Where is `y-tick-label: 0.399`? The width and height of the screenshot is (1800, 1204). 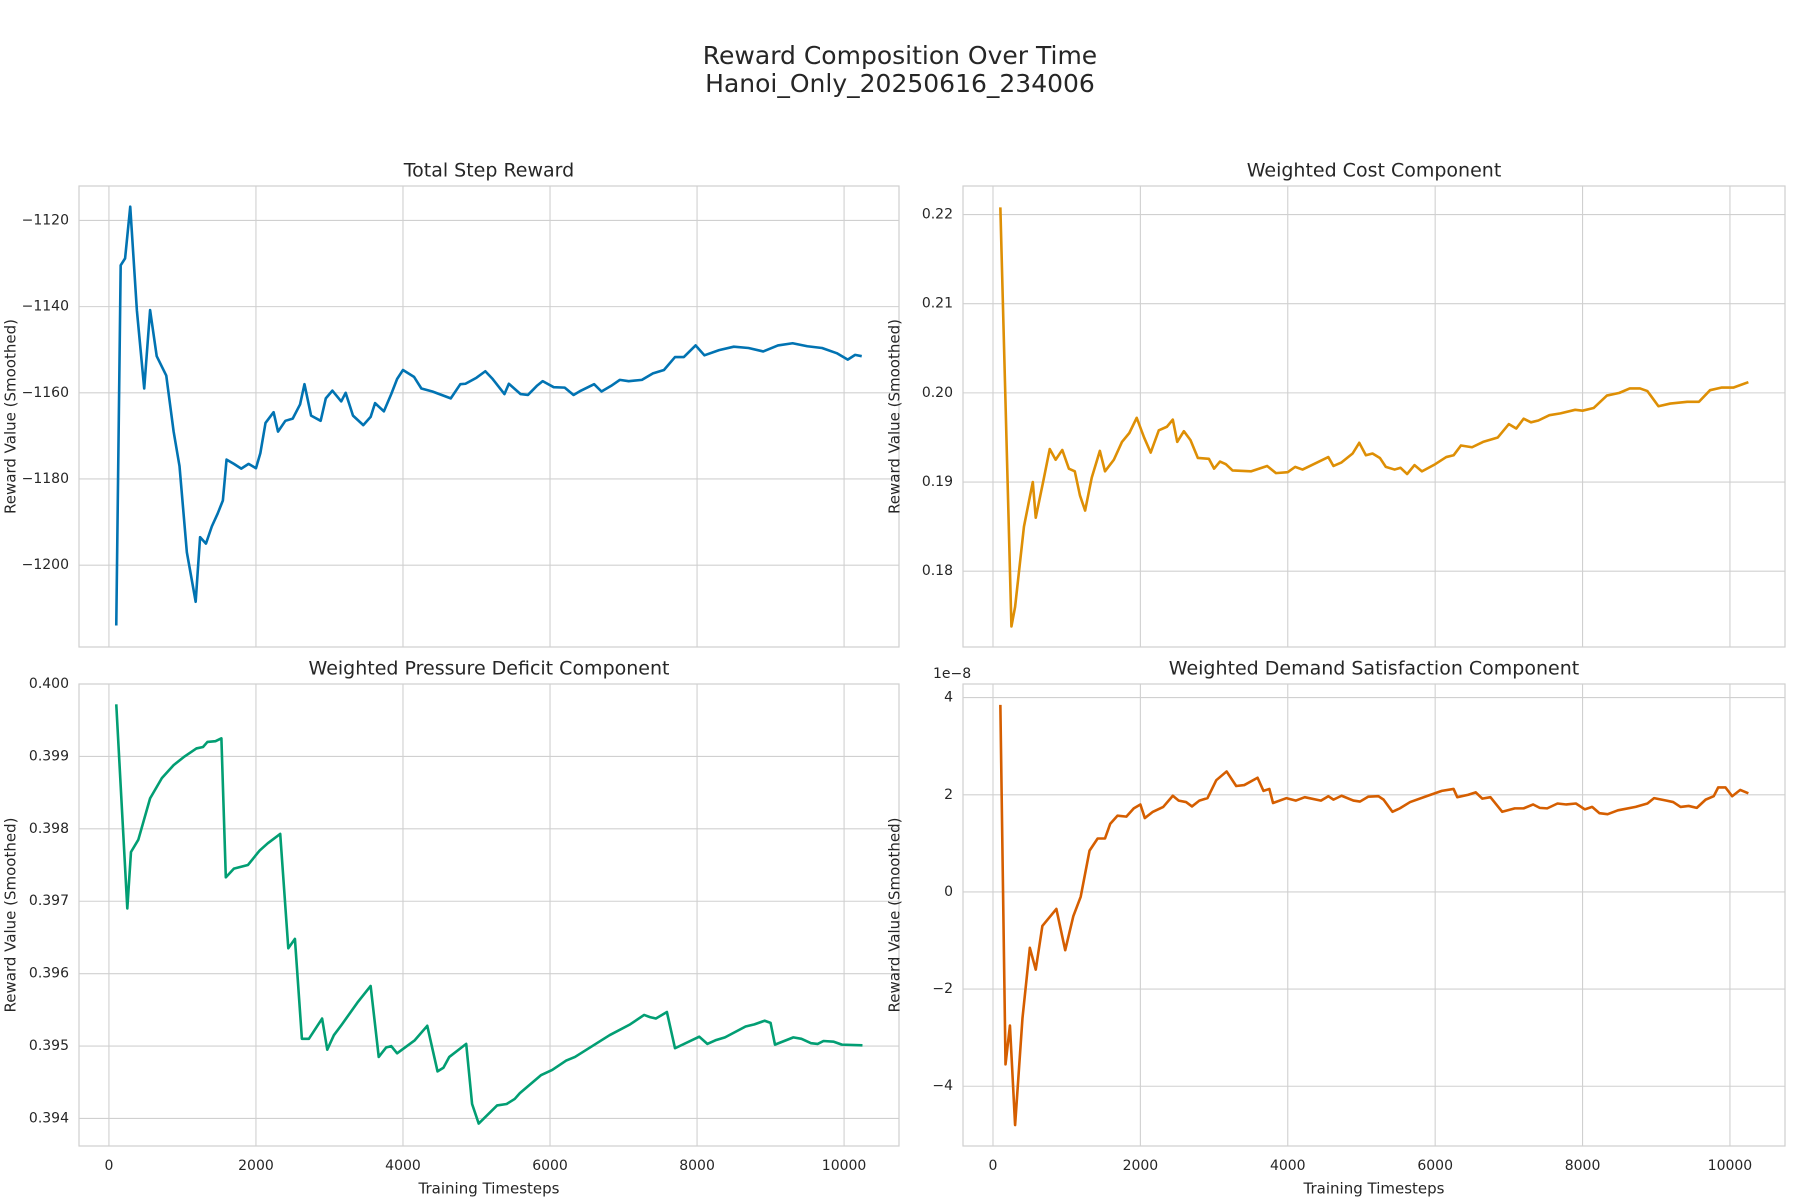
y-tick-label: 0.399 is located at coordinates (49, 756).